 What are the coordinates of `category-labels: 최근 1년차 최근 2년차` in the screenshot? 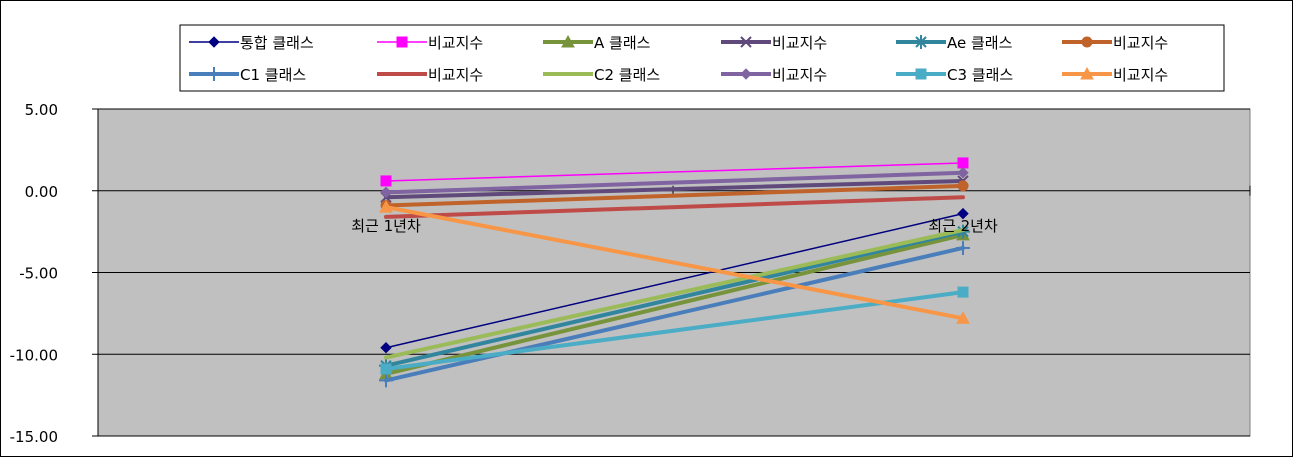 It's located at (674, 226).